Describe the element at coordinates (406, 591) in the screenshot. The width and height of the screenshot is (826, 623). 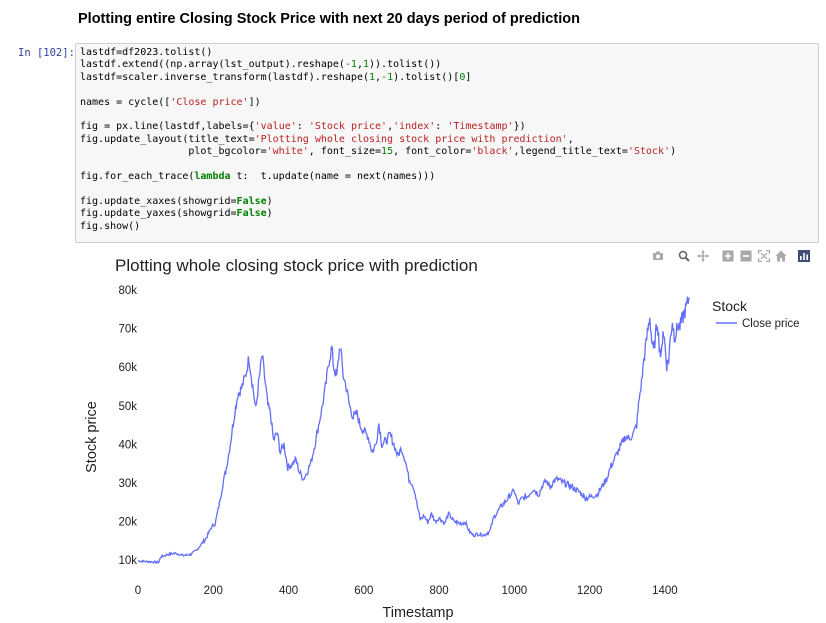
I see `x-axis: 0 200 400 600 800 1000 1200 1400` at that location.